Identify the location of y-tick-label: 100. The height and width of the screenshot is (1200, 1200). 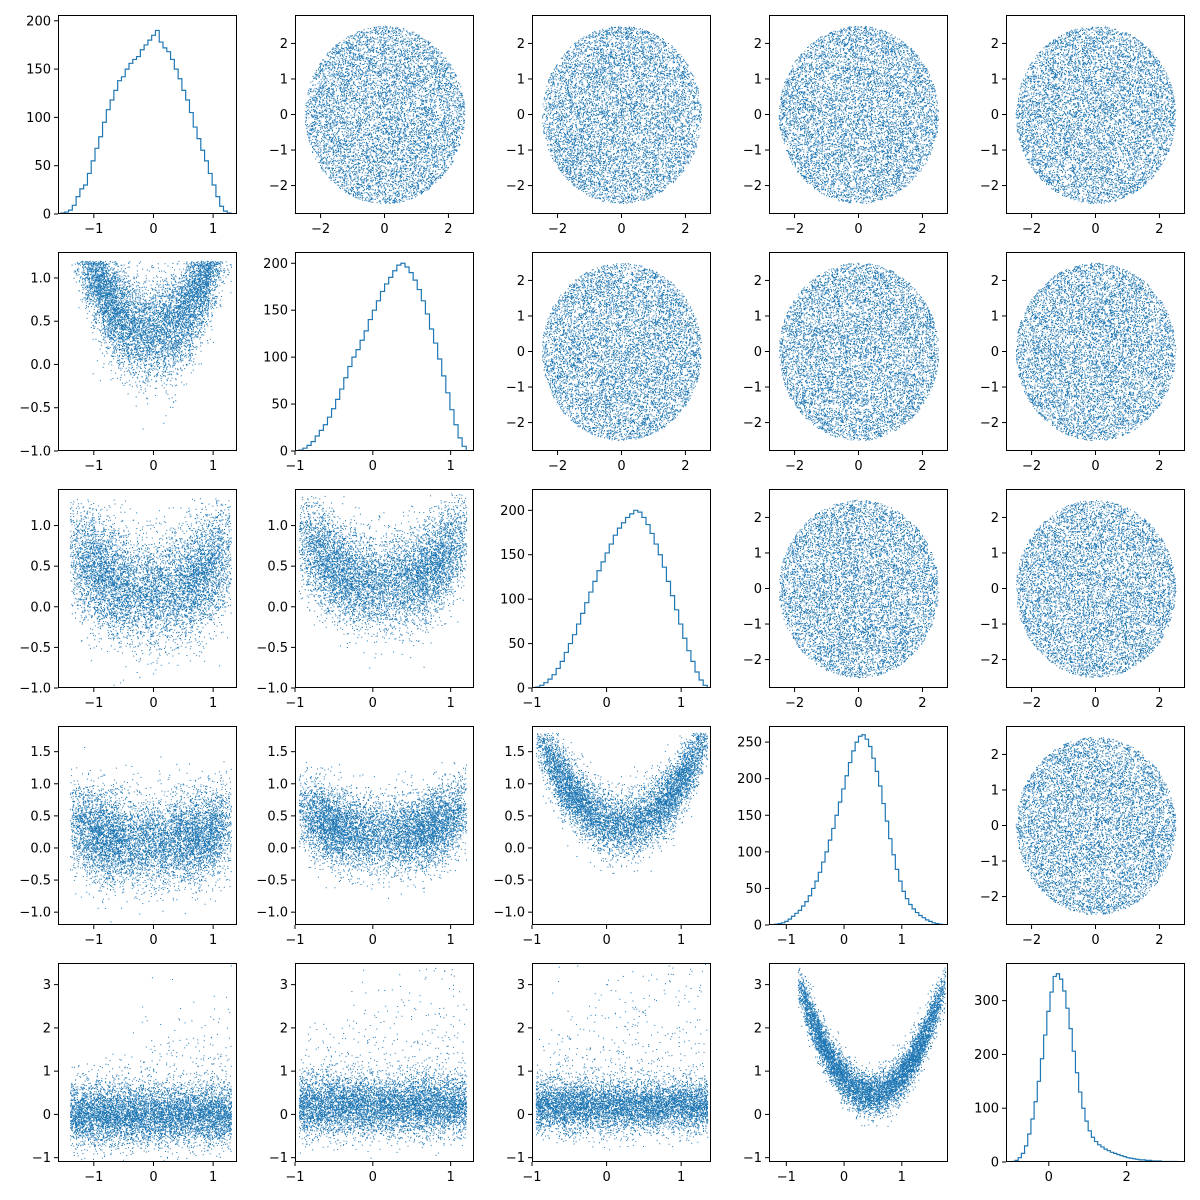
(512, 600).